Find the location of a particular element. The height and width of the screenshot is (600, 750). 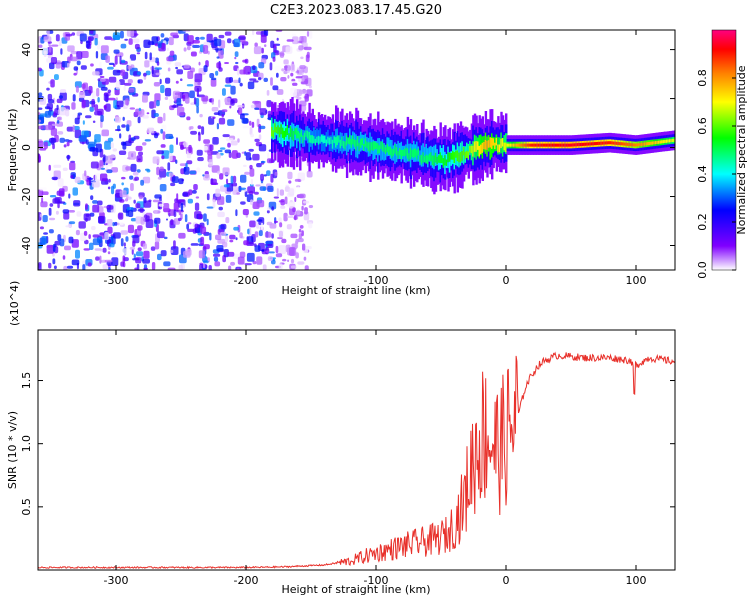

snr-y-multiplier: (x10^4) is located at coordinates (14, 303).